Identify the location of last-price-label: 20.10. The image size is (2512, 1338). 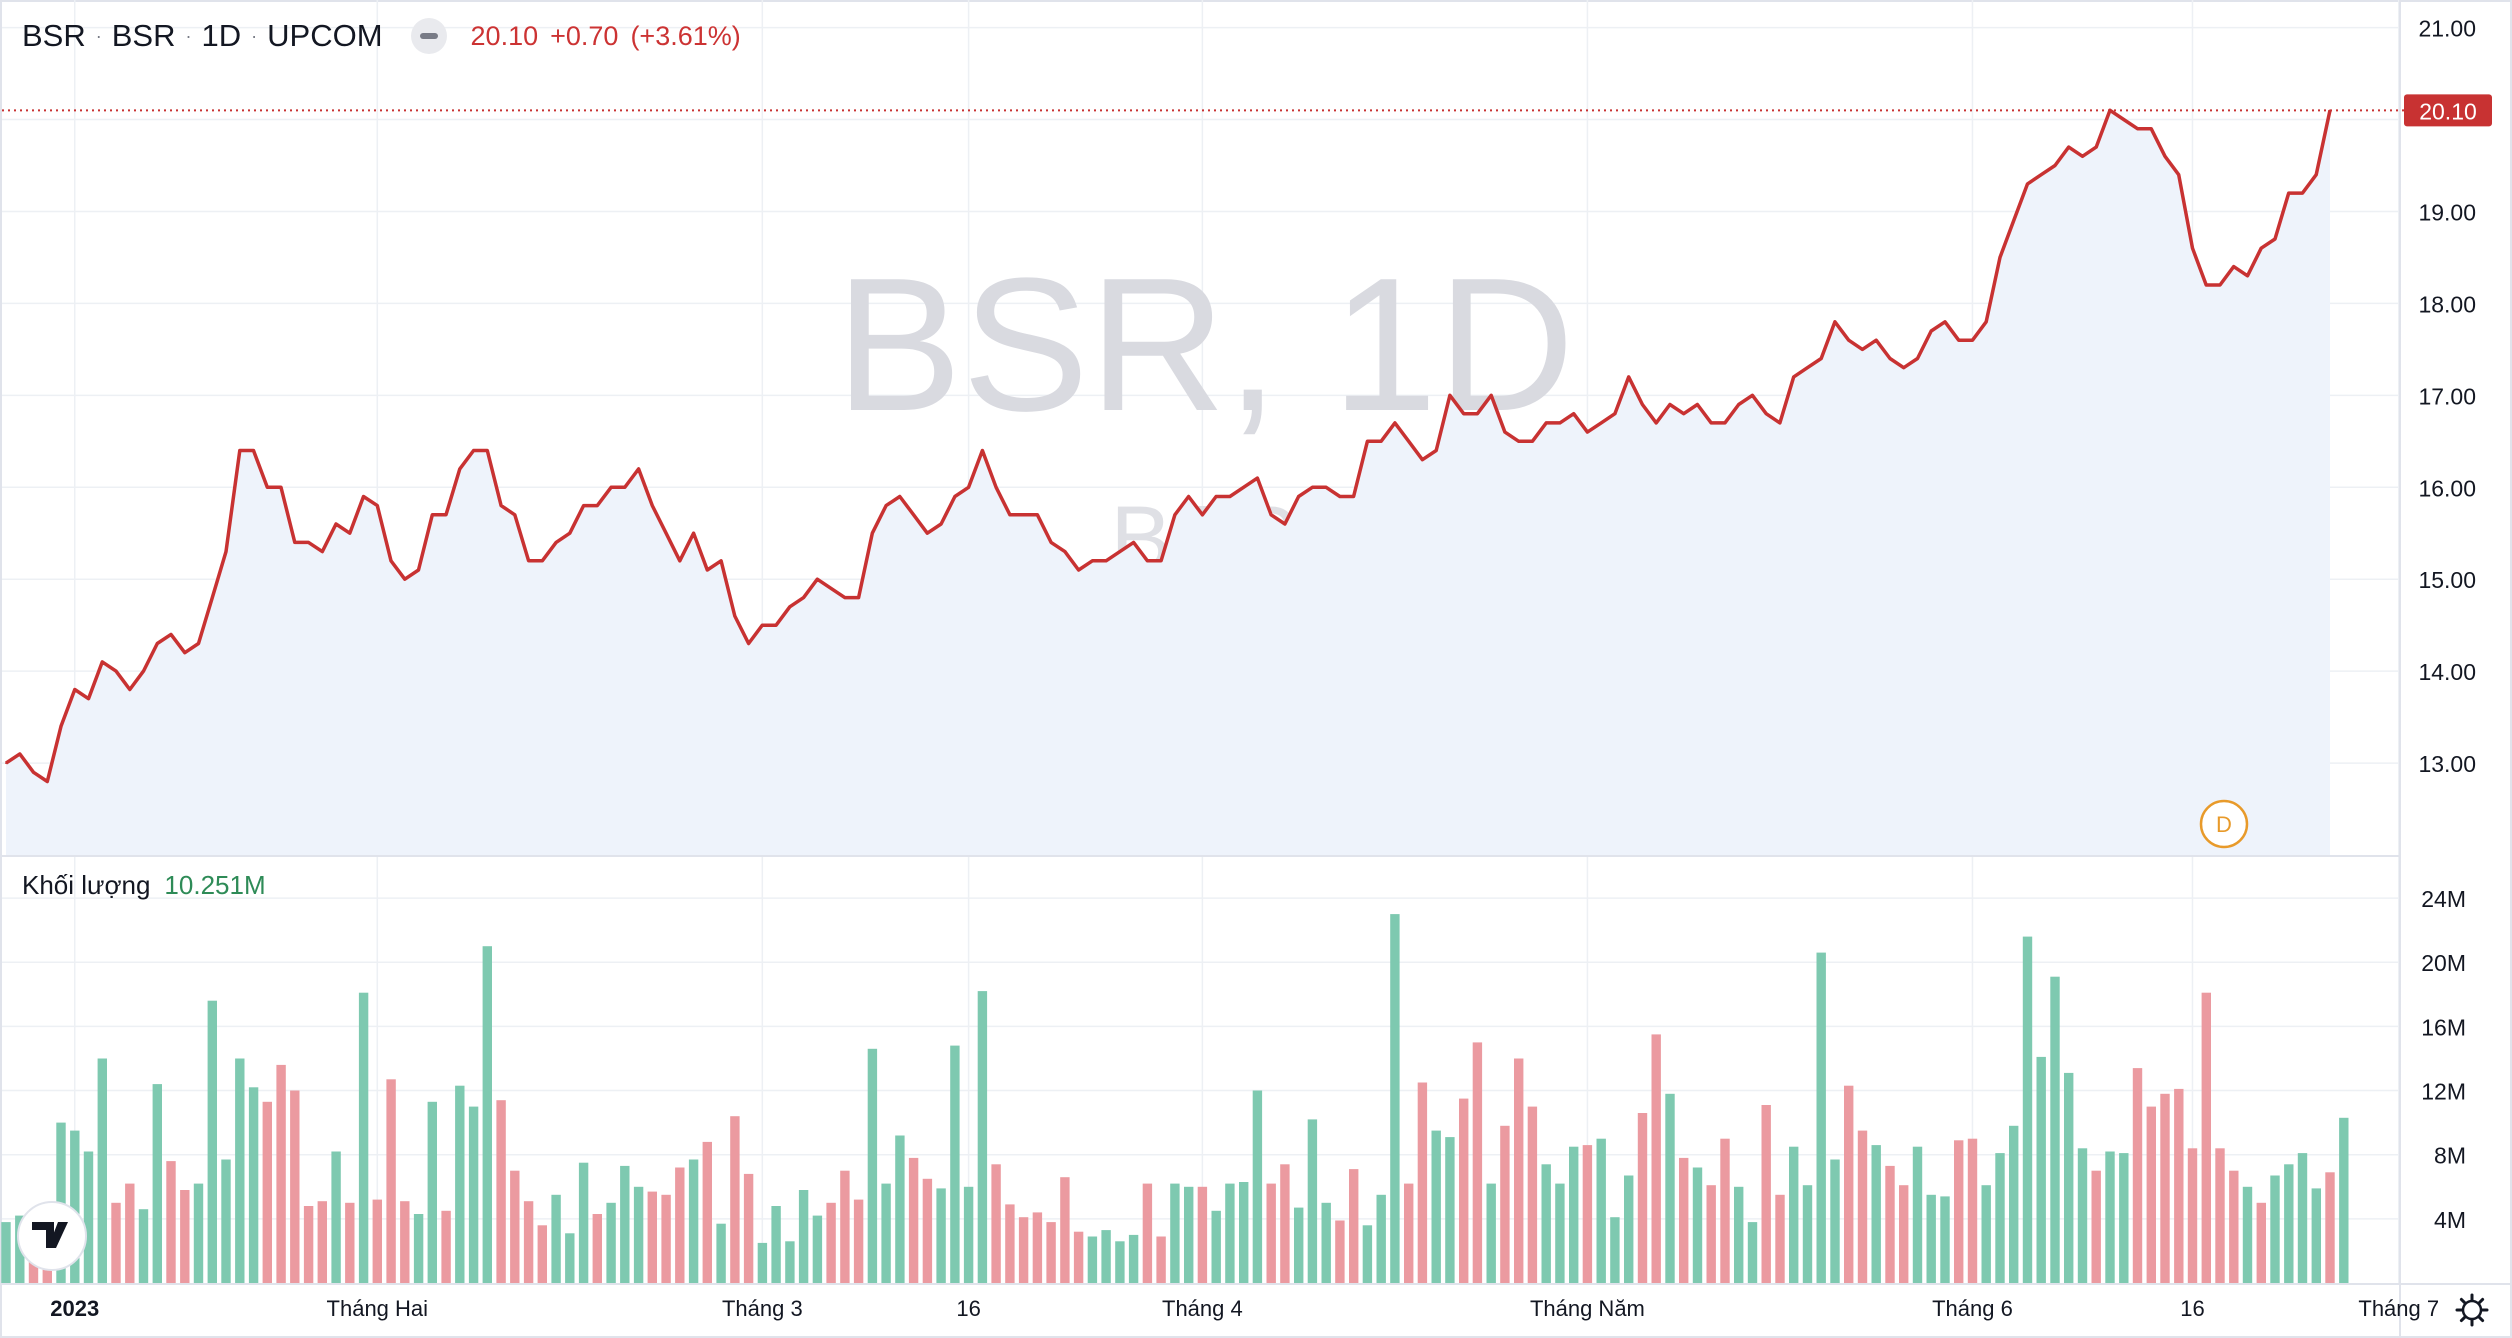
(2448, 111).